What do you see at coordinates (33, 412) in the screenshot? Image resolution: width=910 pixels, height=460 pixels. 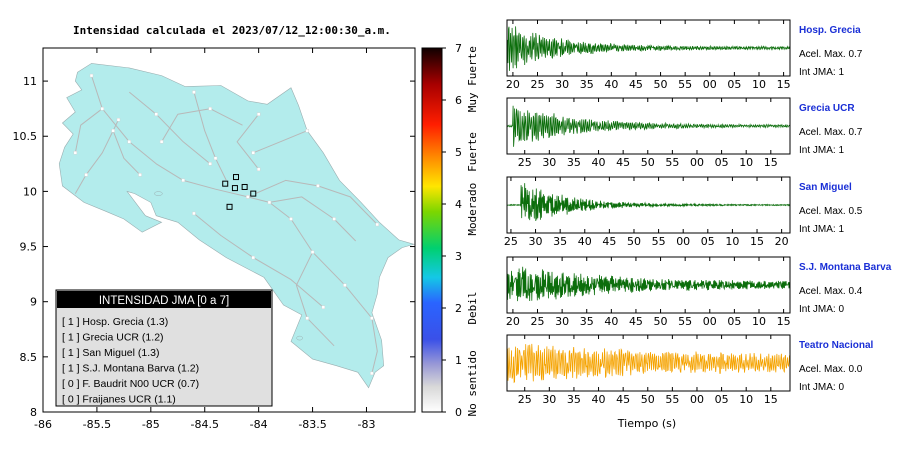 I see `y-tick-label: 8` at bounding box center [33, 412].